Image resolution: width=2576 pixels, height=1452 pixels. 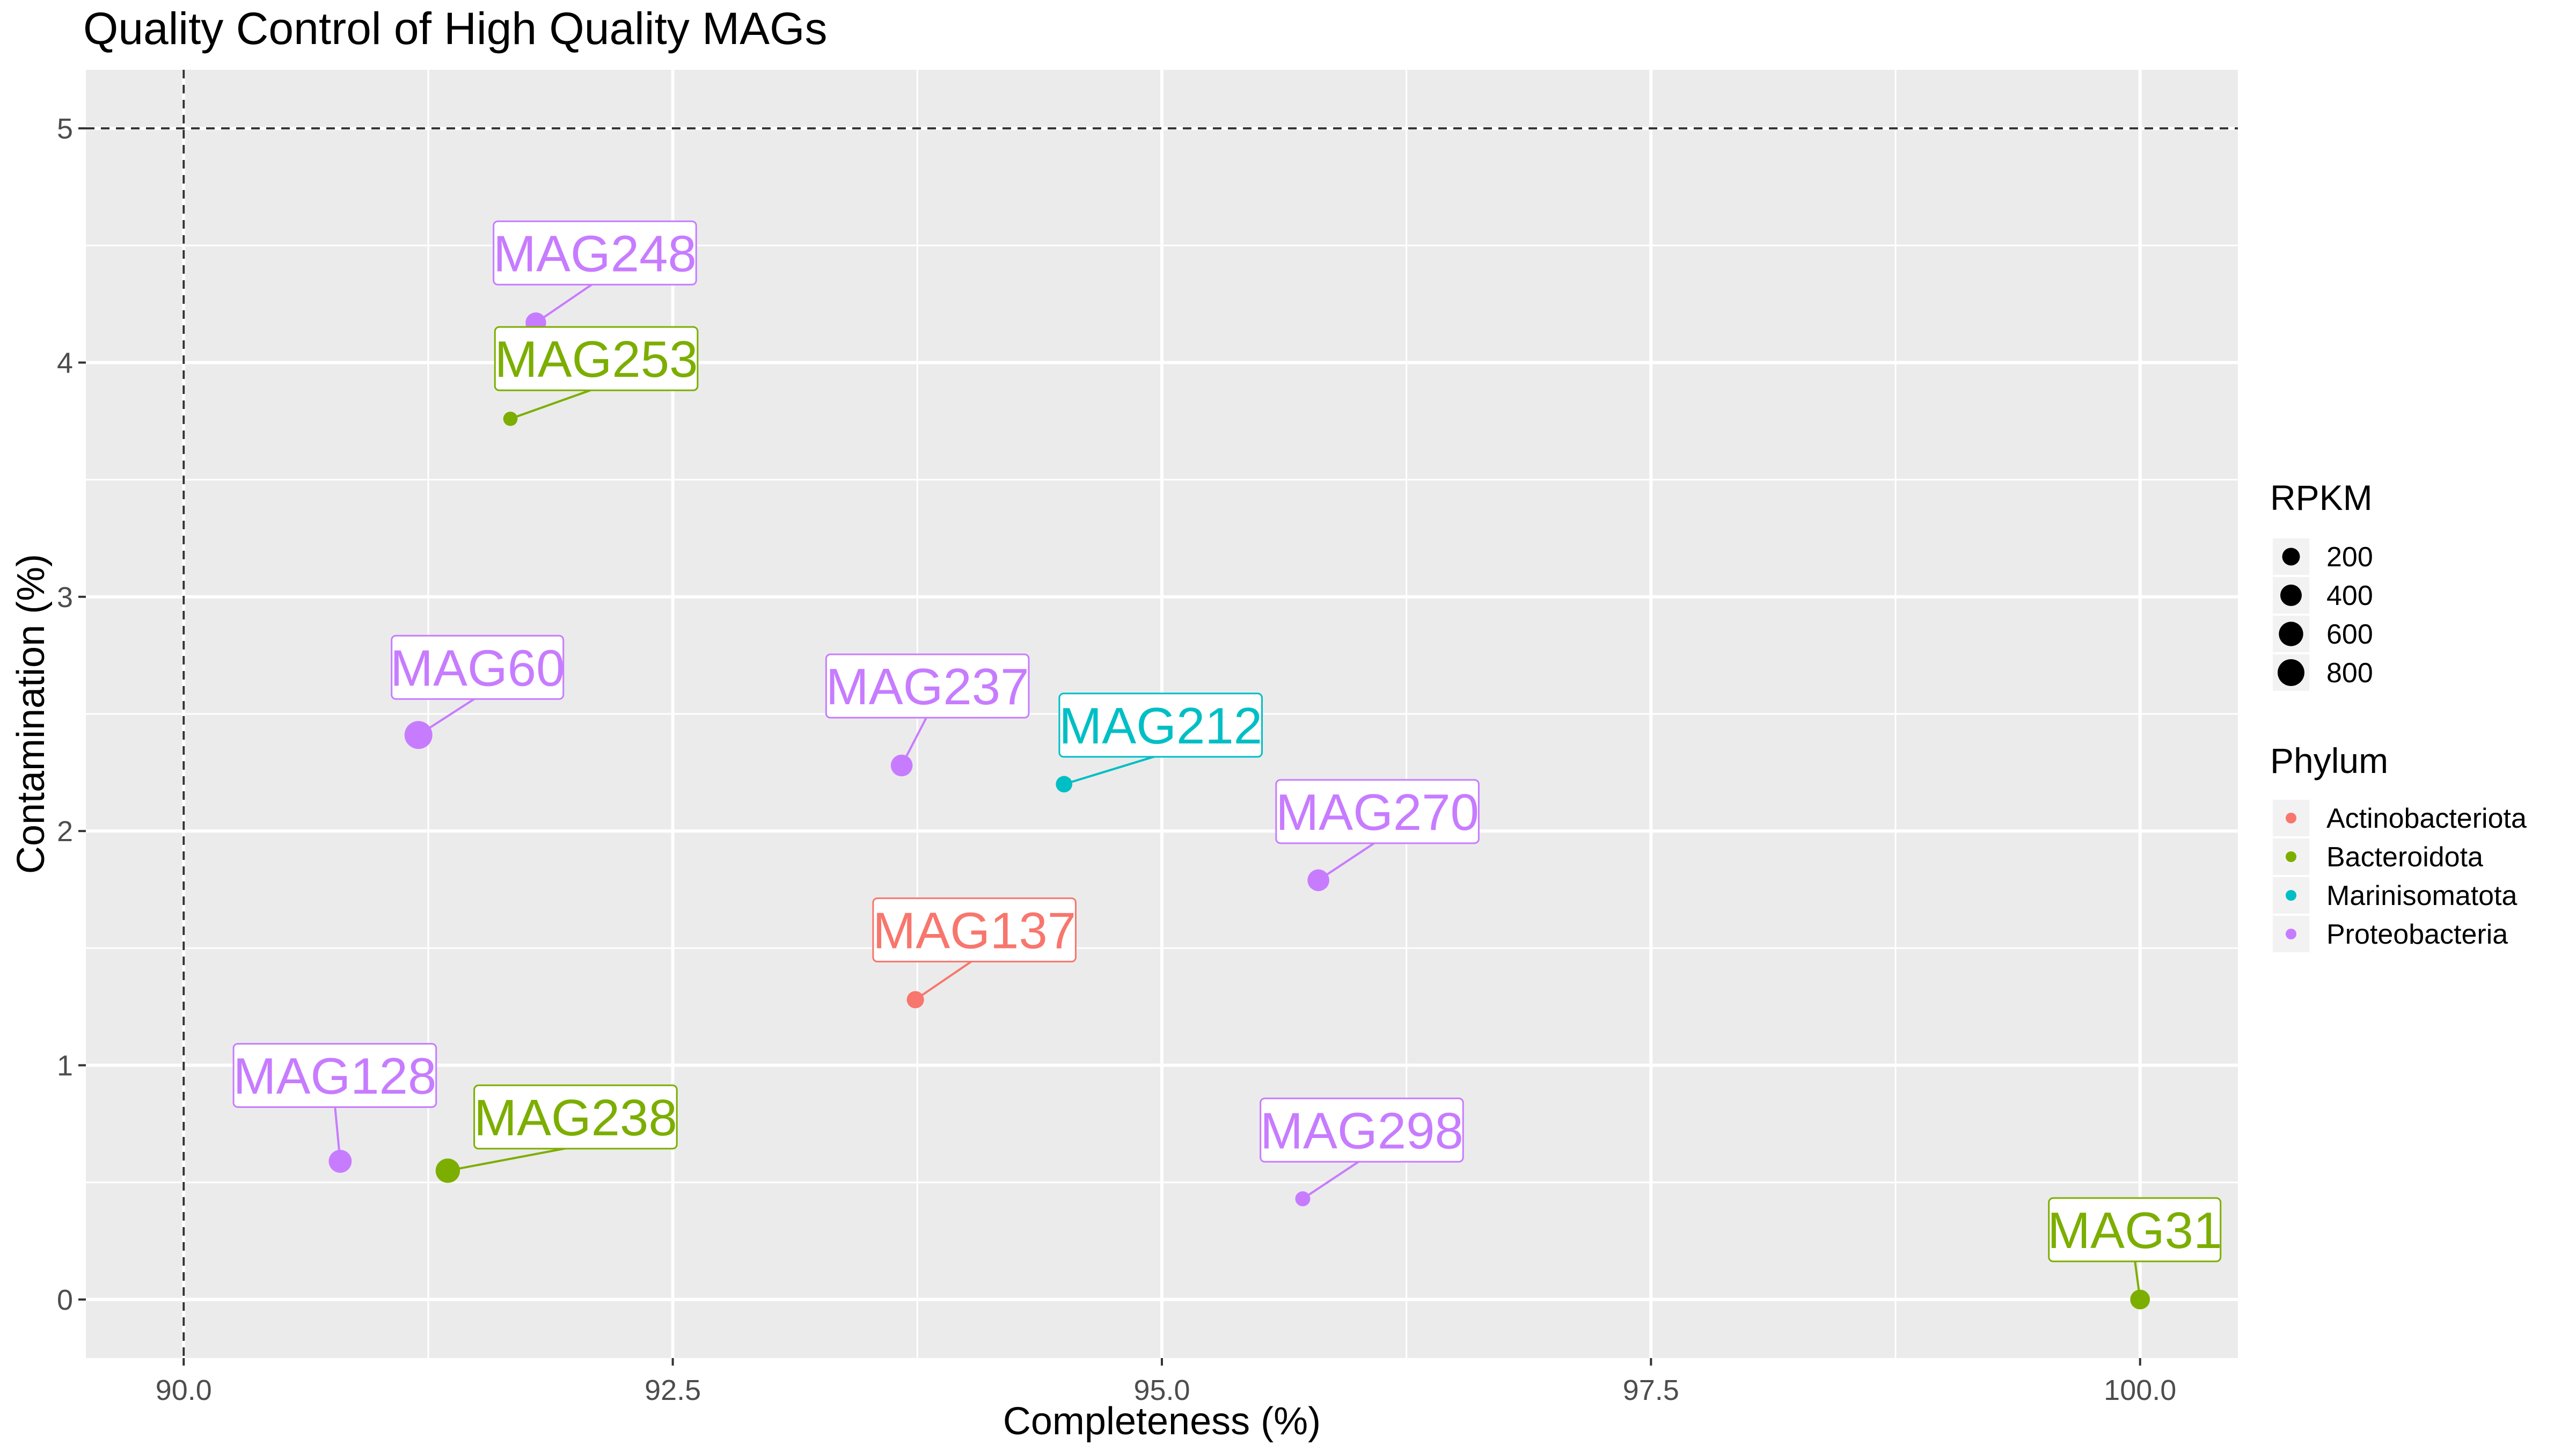 I want to click on point-label: MAG31, so click(x=2134, y=1230).